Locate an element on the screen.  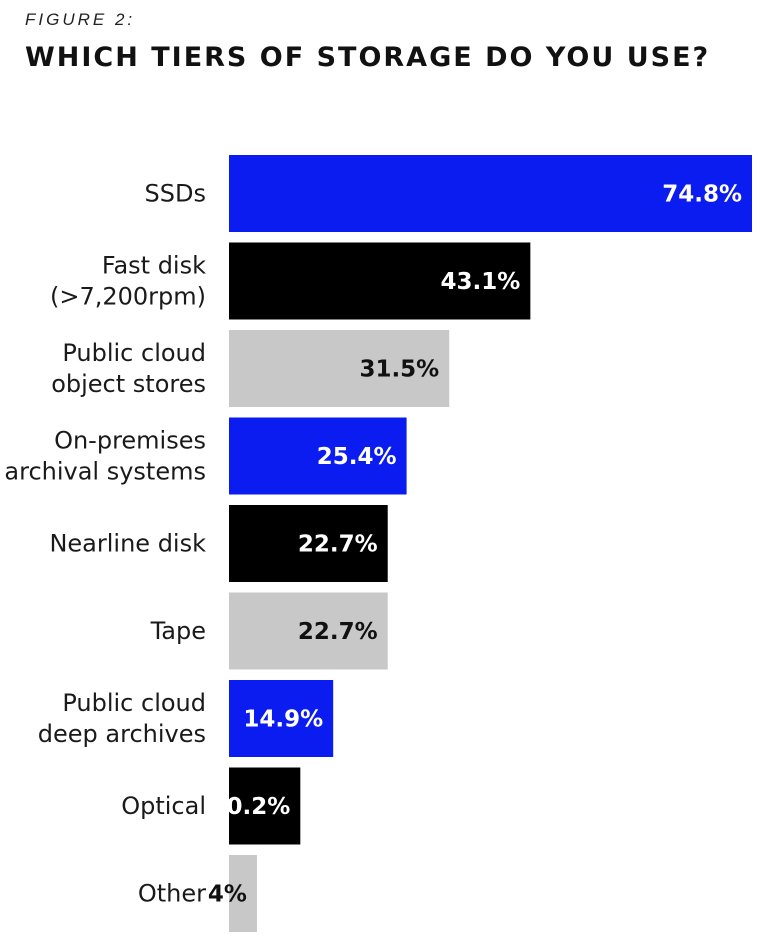
value-label-0: 74.8% is located at coordinates (702, 195).